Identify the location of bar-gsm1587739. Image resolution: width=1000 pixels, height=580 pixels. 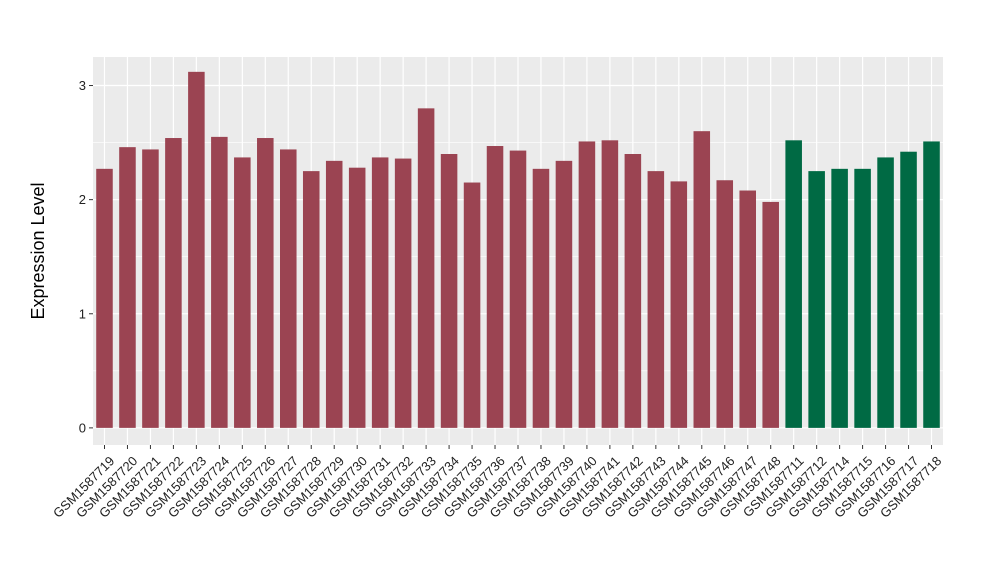
(564, 294).